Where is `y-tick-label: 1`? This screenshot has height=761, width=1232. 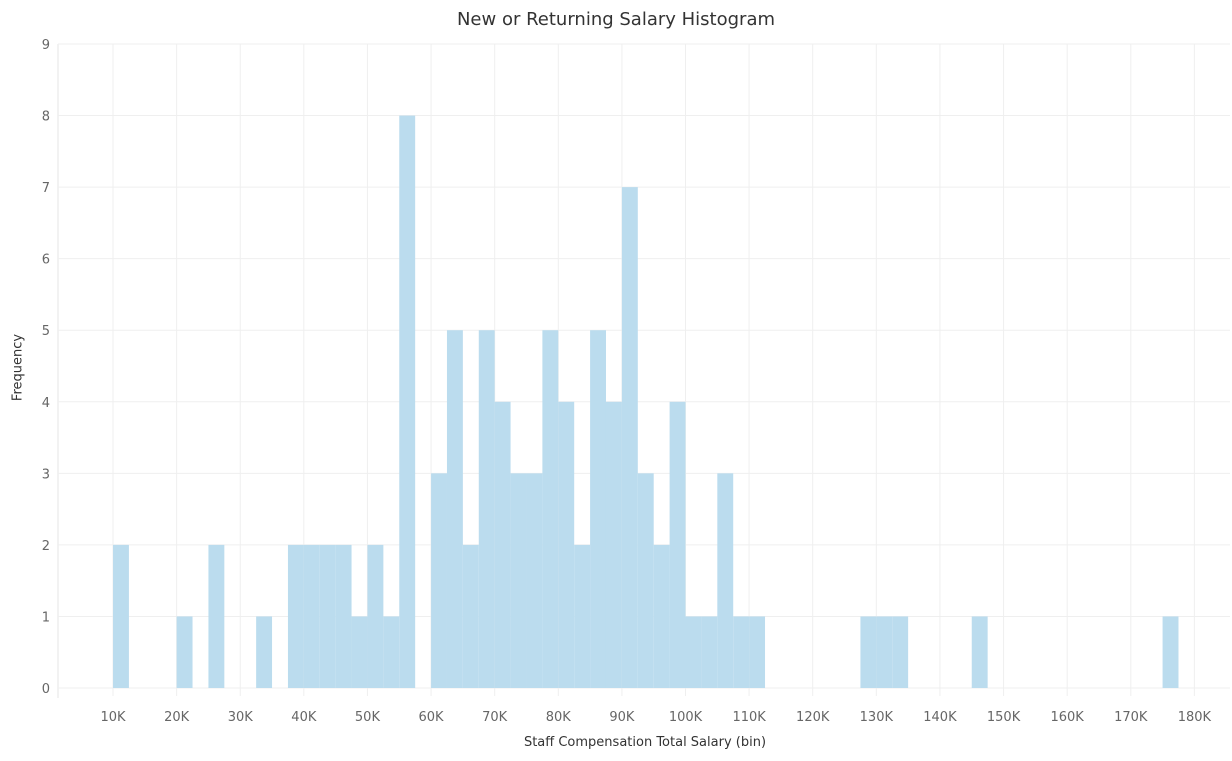
y-tick-label: 1 is located at coordinates (46, 617).